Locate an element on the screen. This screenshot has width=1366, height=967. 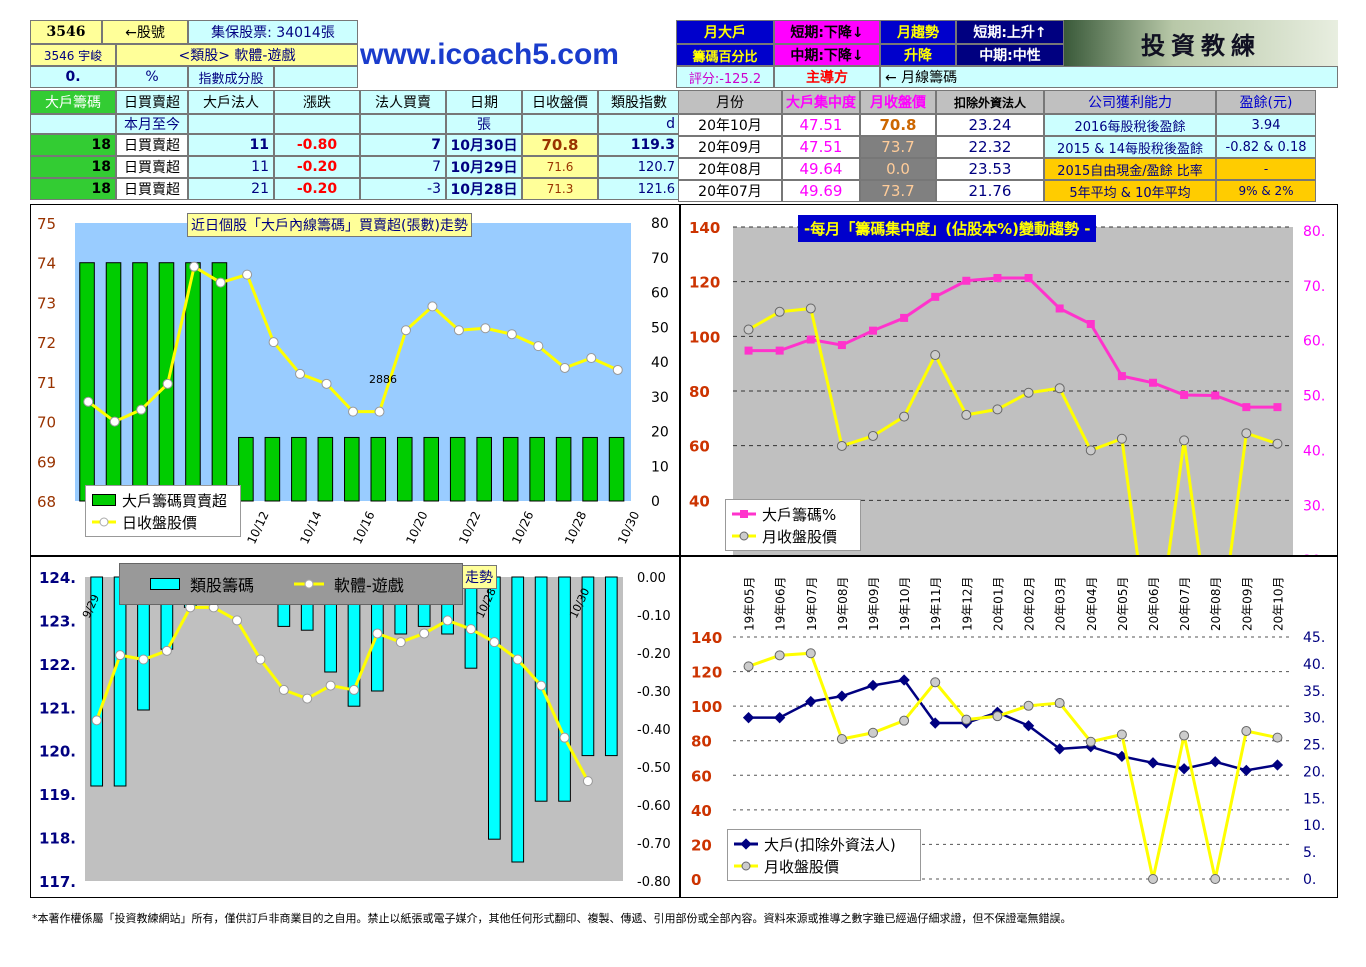
left-cell-0-1: 日買賣超 is located at coordinates (152, 145).